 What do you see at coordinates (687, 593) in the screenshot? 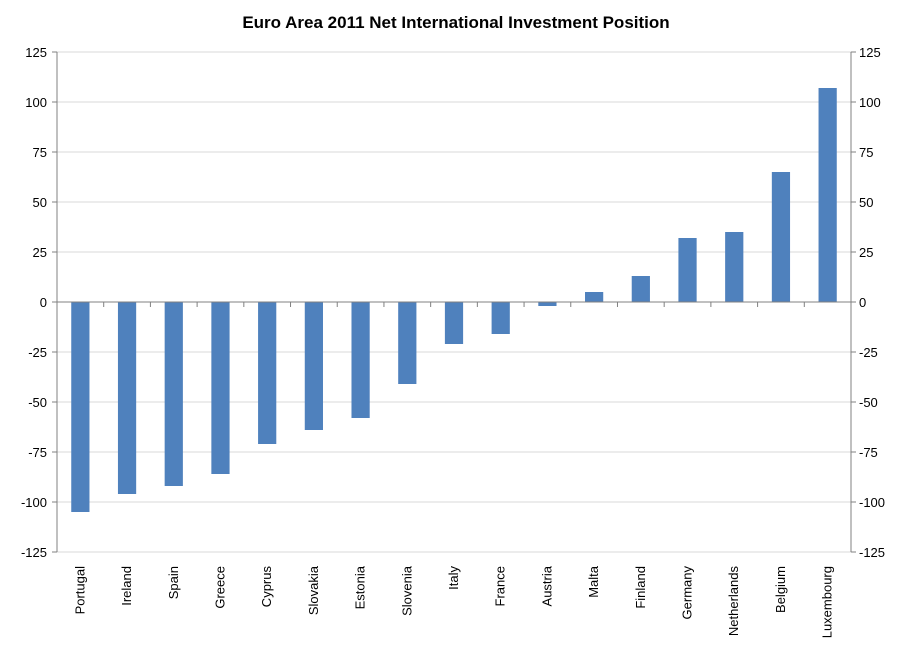
I see `x-tick-label: Germany` at bounding box center [687, 593].